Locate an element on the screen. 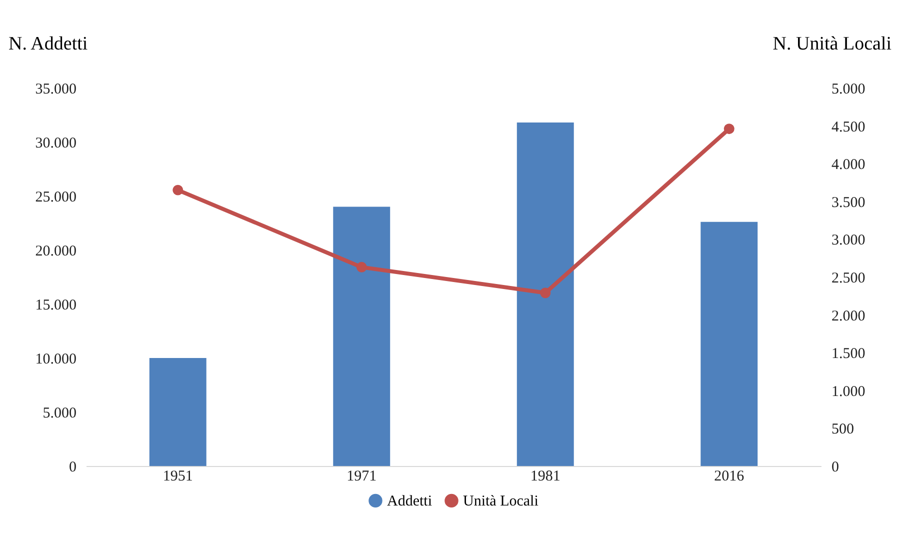 The height and width of the screenshot is (541, 905). y-axis-title: N. Addetti is located at coordinates (48, 44).